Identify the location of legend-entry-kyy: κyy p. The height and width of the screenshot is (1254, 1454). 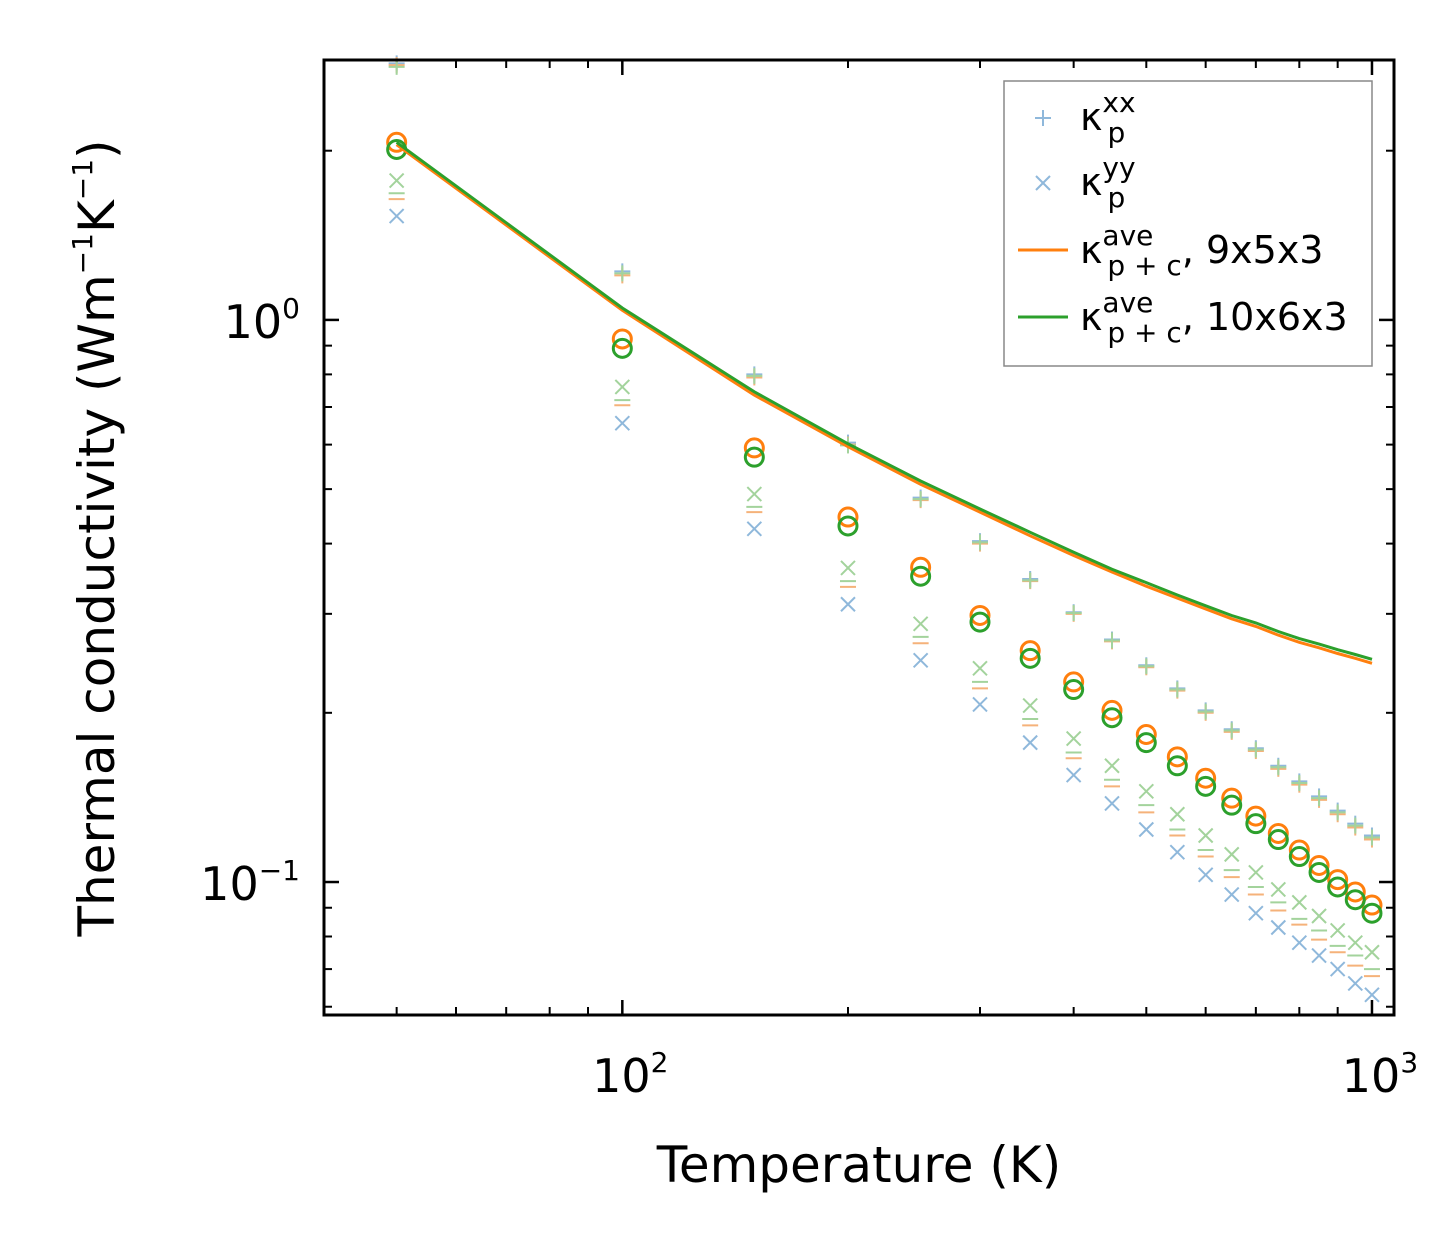
(1085, 182).